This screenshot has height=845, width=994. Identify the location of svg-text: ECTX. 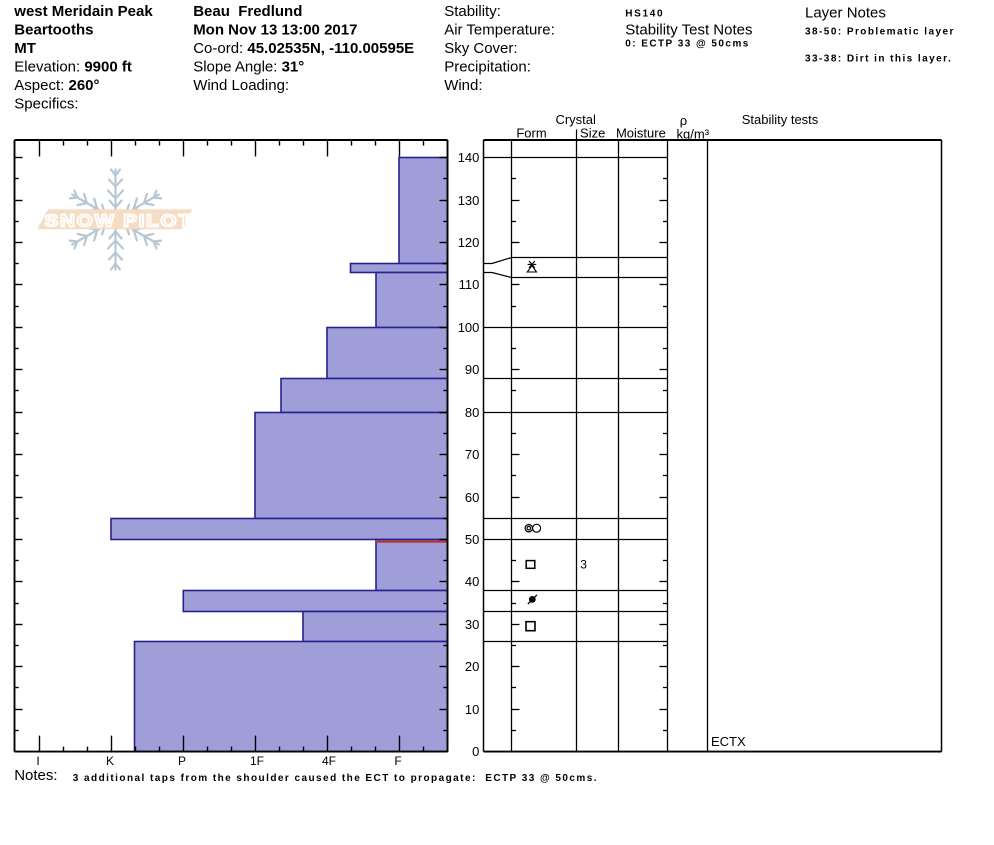
(728, 741).